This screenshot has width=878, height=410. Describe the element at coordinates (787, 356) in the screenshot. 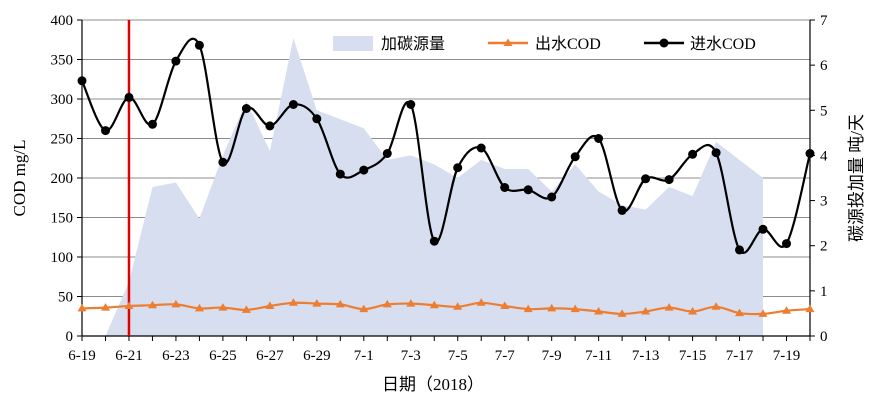

I see `x-tick-label: 7-19` at that location.